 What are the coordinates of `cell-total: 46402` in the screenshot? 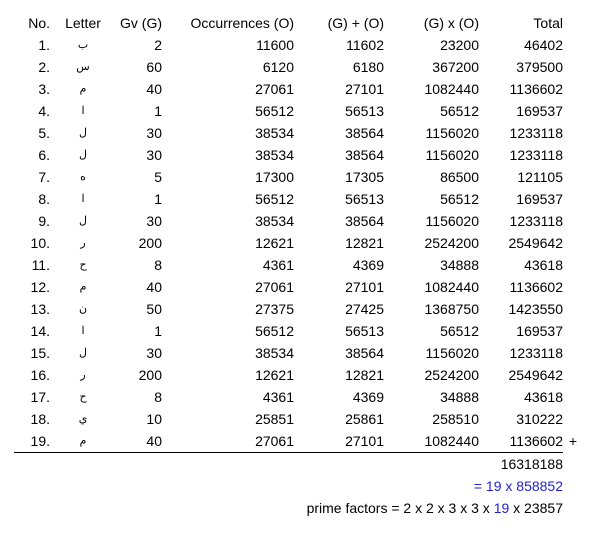 It's located at (543, 45).